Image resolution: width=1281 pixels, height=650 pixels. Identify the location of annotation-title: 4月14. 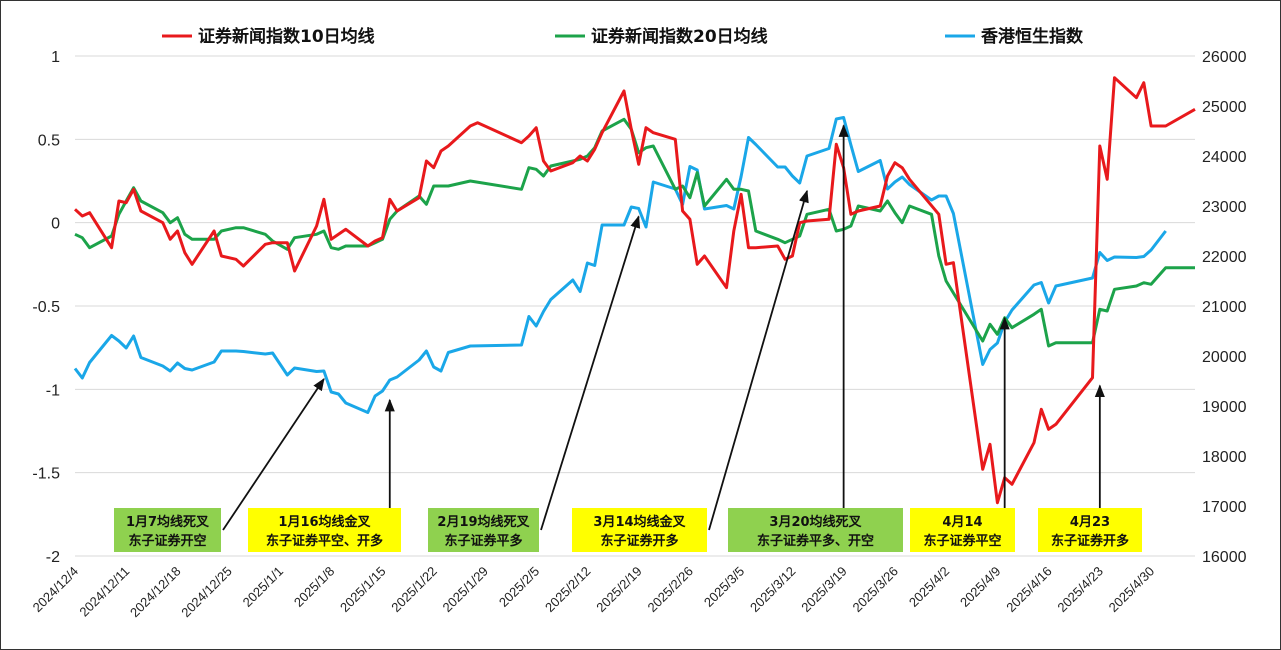
(962, 522).